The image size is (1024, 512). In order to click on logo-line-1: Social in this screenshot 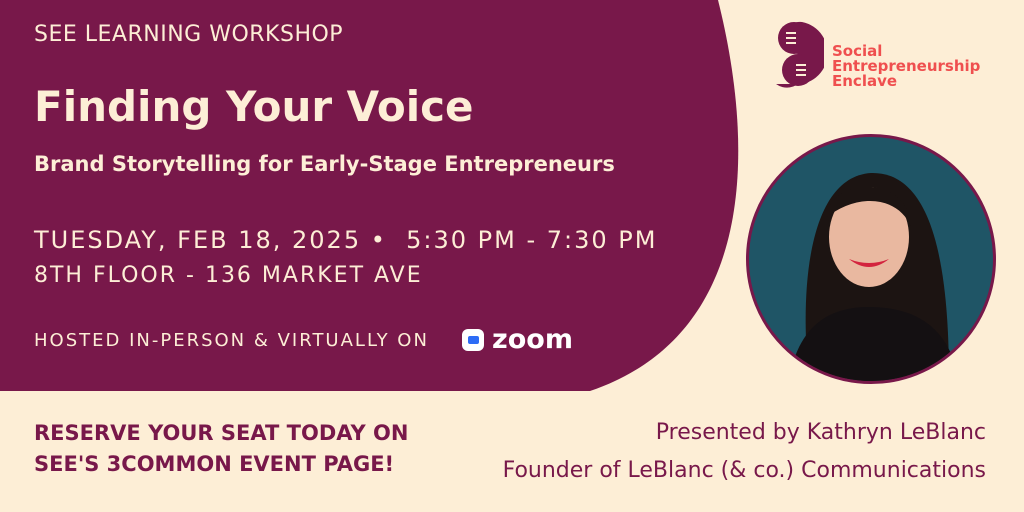, I will do `click(857, 51)`.